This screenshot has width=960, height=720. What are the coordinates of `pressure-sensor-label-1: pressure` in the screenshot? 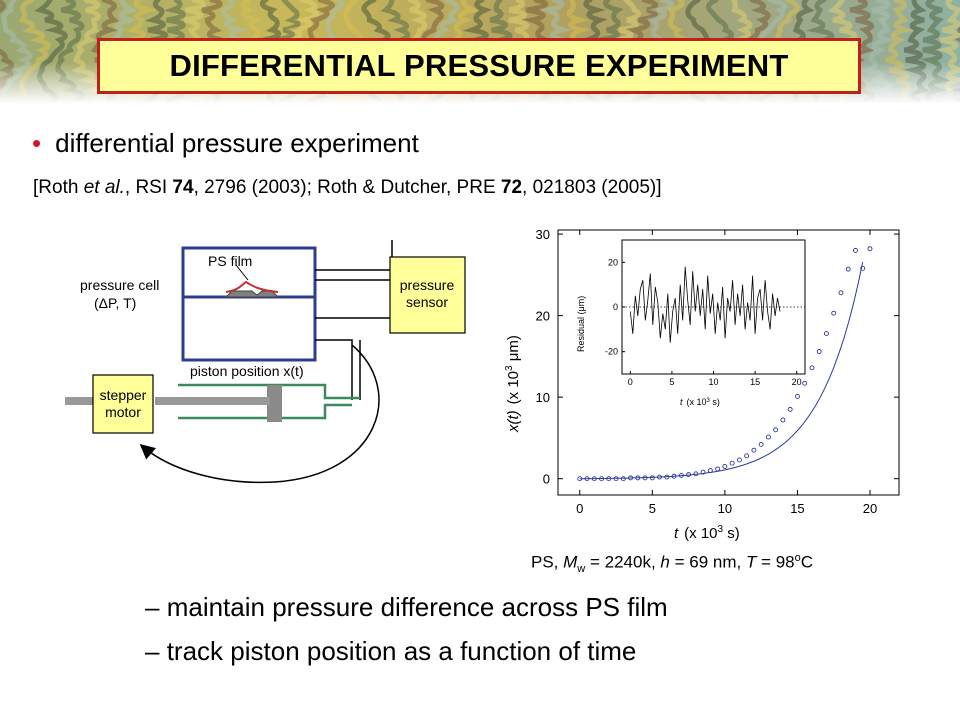 It's located at (427, 285).